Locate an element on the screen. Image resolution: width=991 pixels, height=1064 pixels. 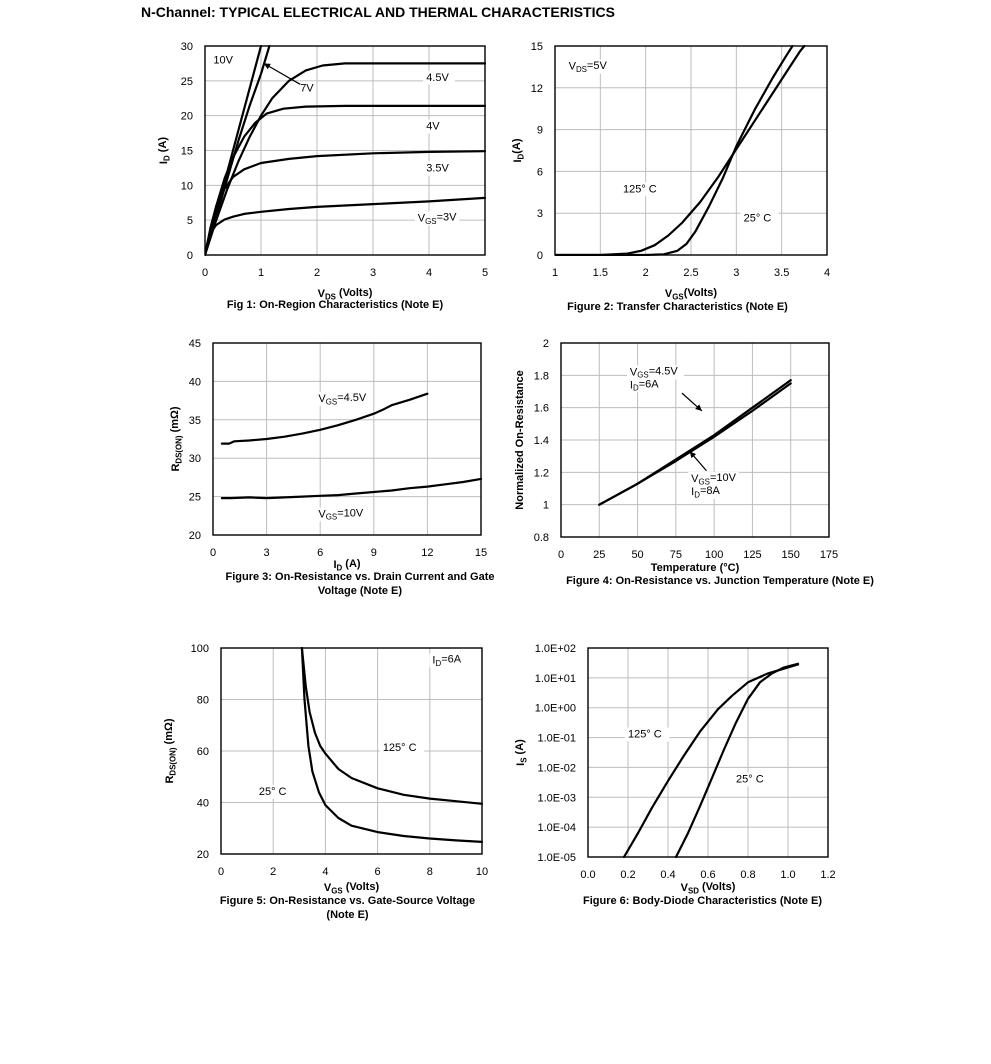
fig2-series-line is located at coordinates (680, 150).